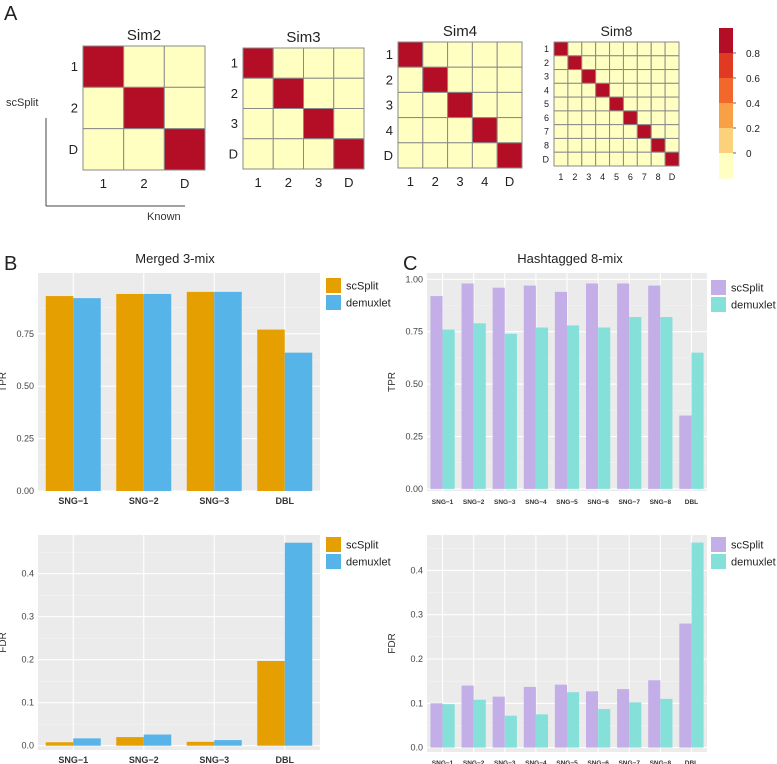 The image size is (777, 764). I want to click on bar-scSplit-SNG−4, so click(529, 387).